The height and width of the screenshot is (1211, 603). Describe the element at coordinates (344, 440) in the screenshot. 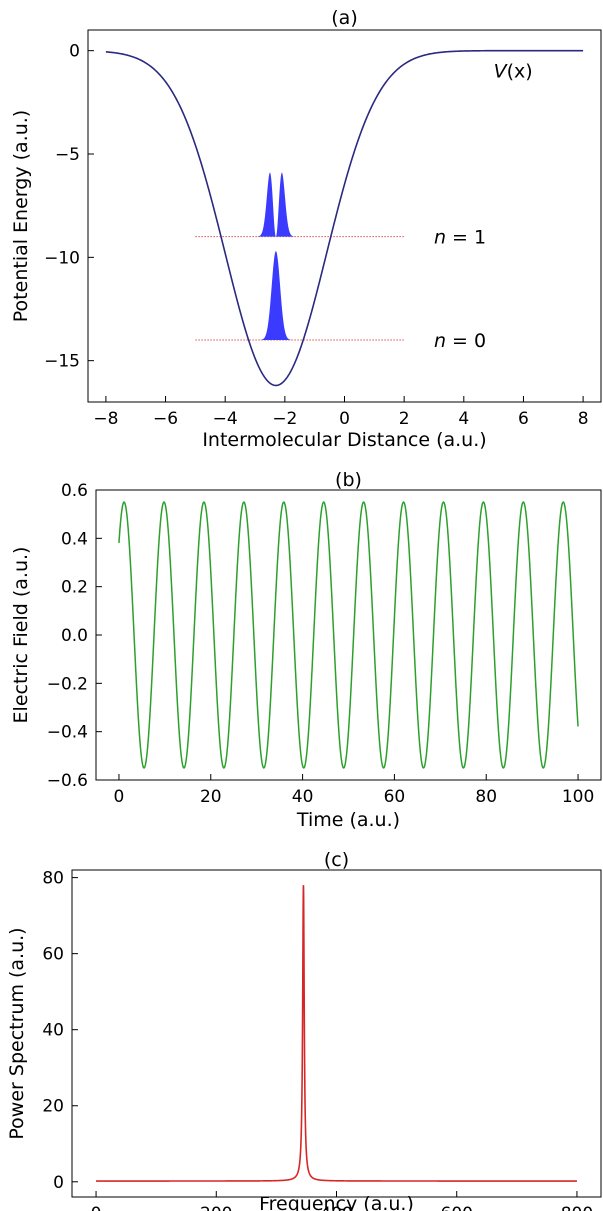

I see `x-axis-label: Intermolecular Distance (a.u.)` at that location.